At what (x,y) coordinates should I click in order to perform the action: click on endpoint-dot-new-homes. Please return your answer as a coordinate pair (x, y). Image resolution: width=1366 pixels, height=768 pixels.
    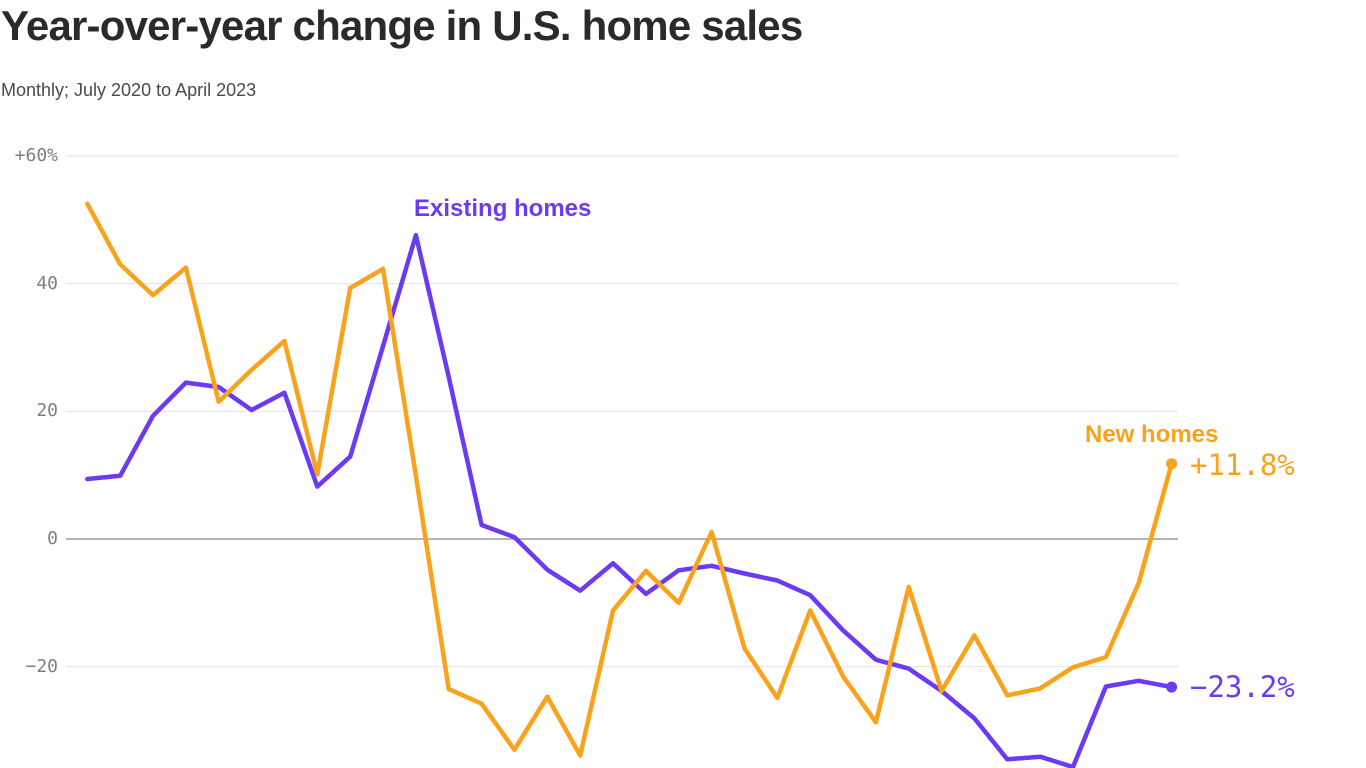
    Looking at the image, I should click on (1172, 464).